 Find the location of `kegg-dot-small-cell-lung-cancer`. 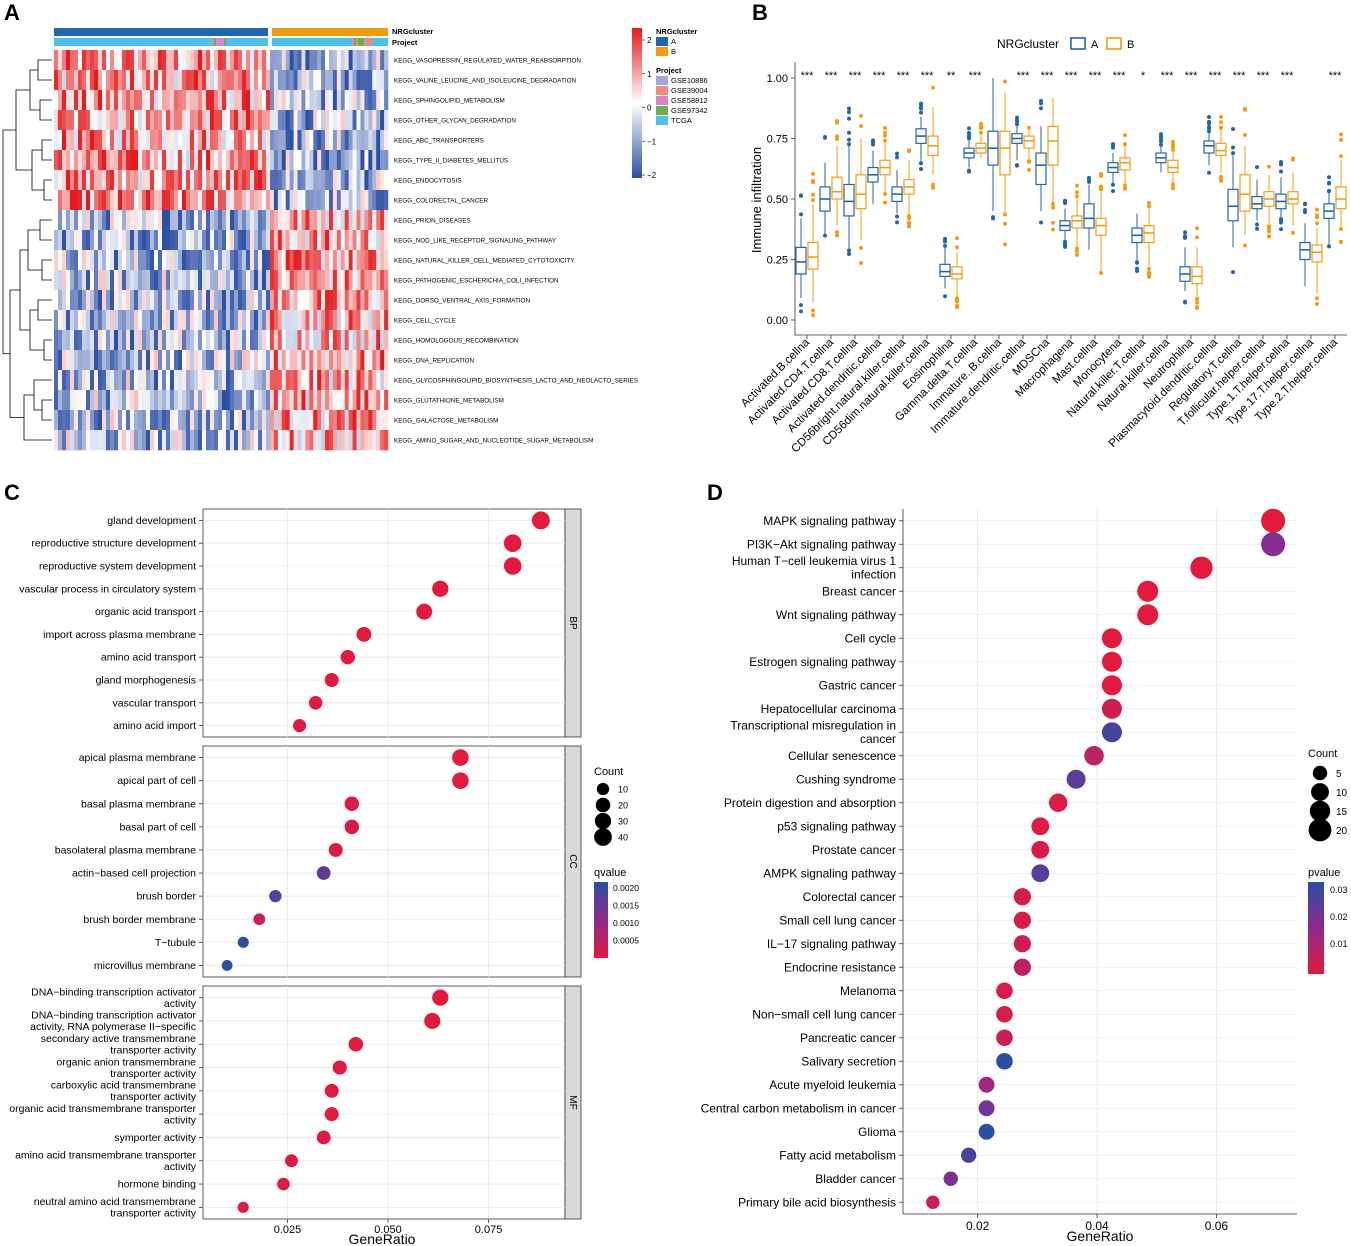

kegg-dot-small-cell-lung-cancer is located at coordinates (1022, 920).